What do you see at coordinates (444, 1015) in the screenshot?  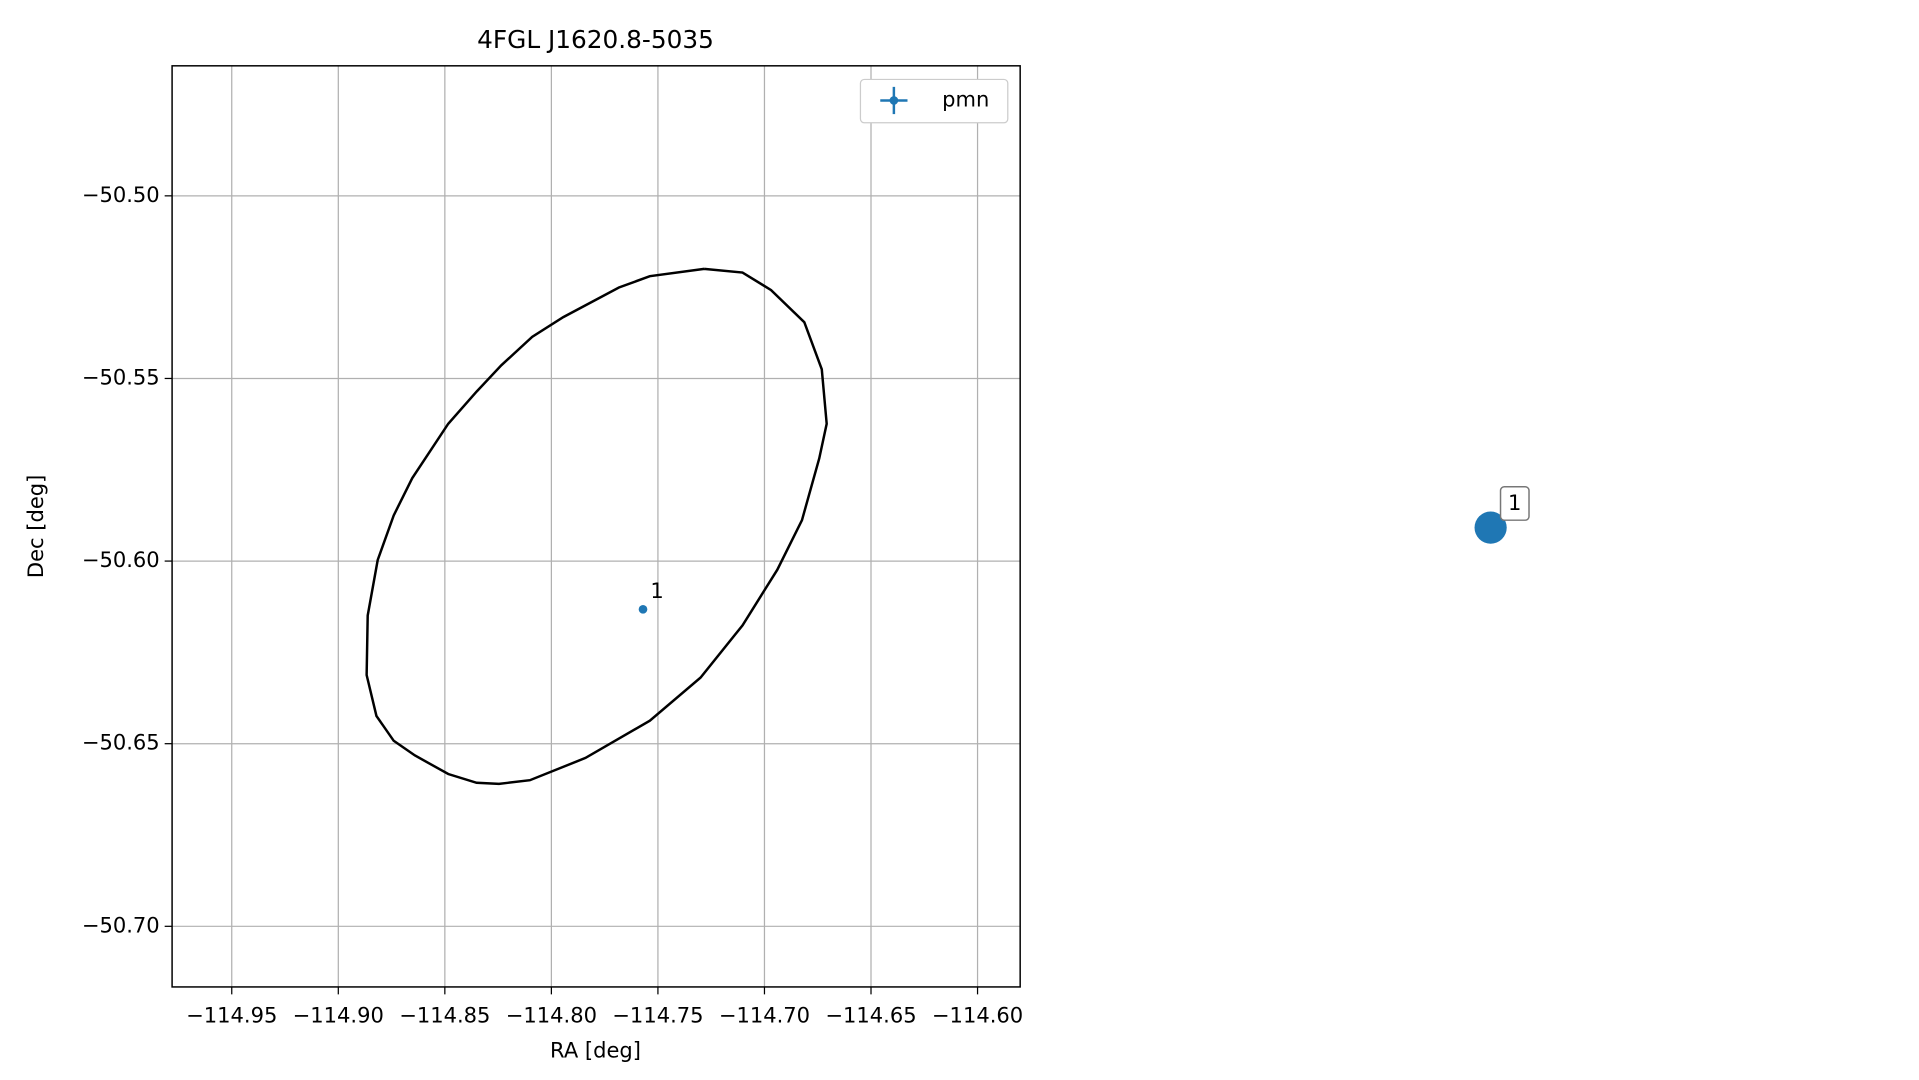 I see `x-tick-label: −114.85` at bounding box center [444, 1015].